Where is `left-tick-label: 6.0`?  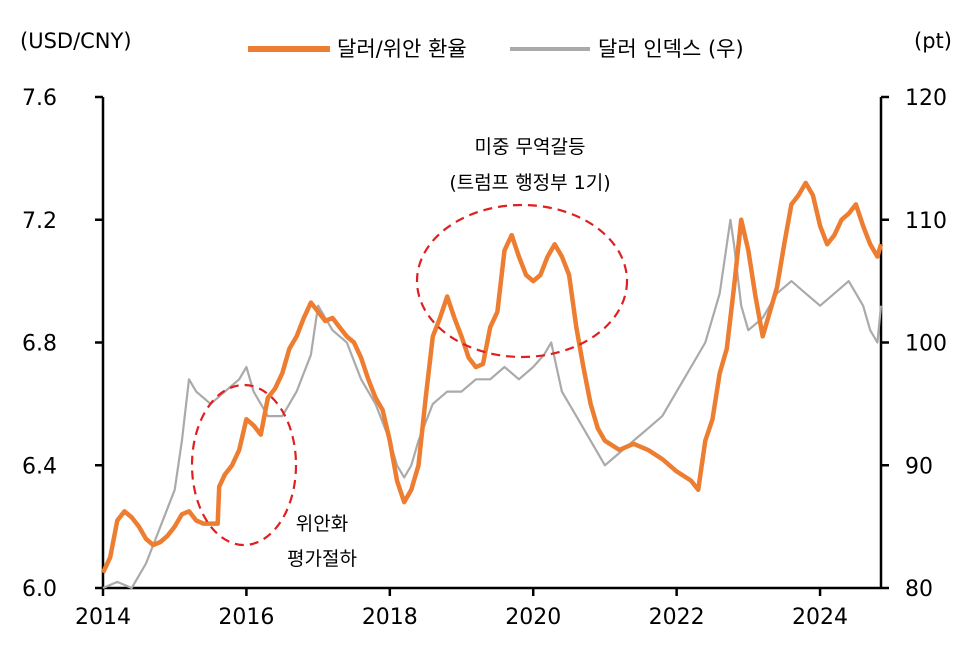 left-tick-label: 6.0 is located at coordinates (39, 589).